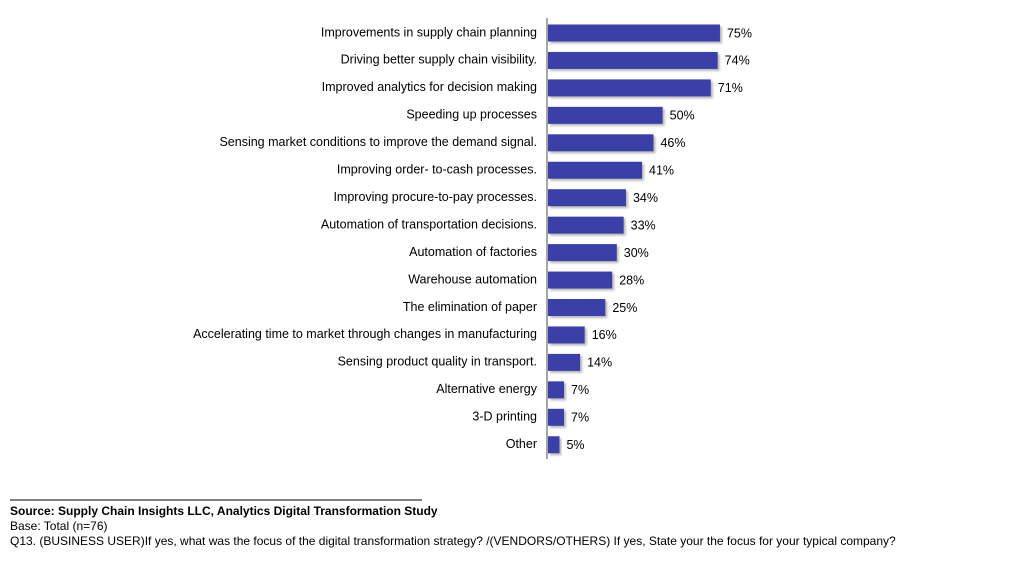 The height and width of the screenshot is (562, 1024). Describe the element at coordinates (624, 308) in the screenshot. I see `value-label: 25%` at that location.